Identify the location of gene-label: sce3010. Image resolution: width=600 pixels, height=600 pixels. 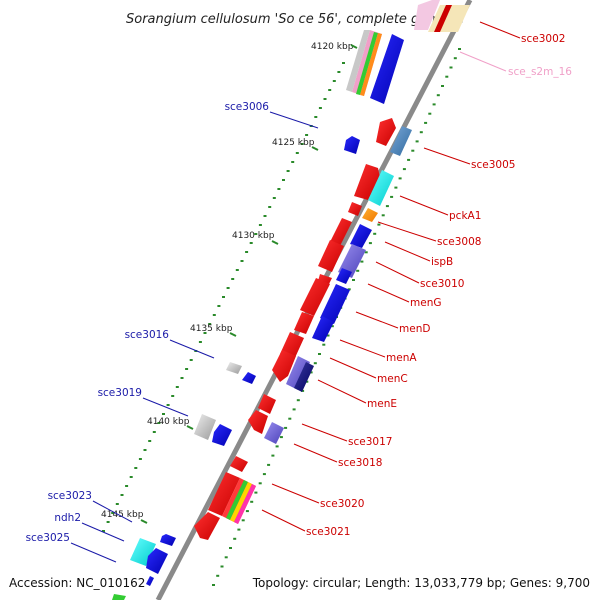
(442, 284).